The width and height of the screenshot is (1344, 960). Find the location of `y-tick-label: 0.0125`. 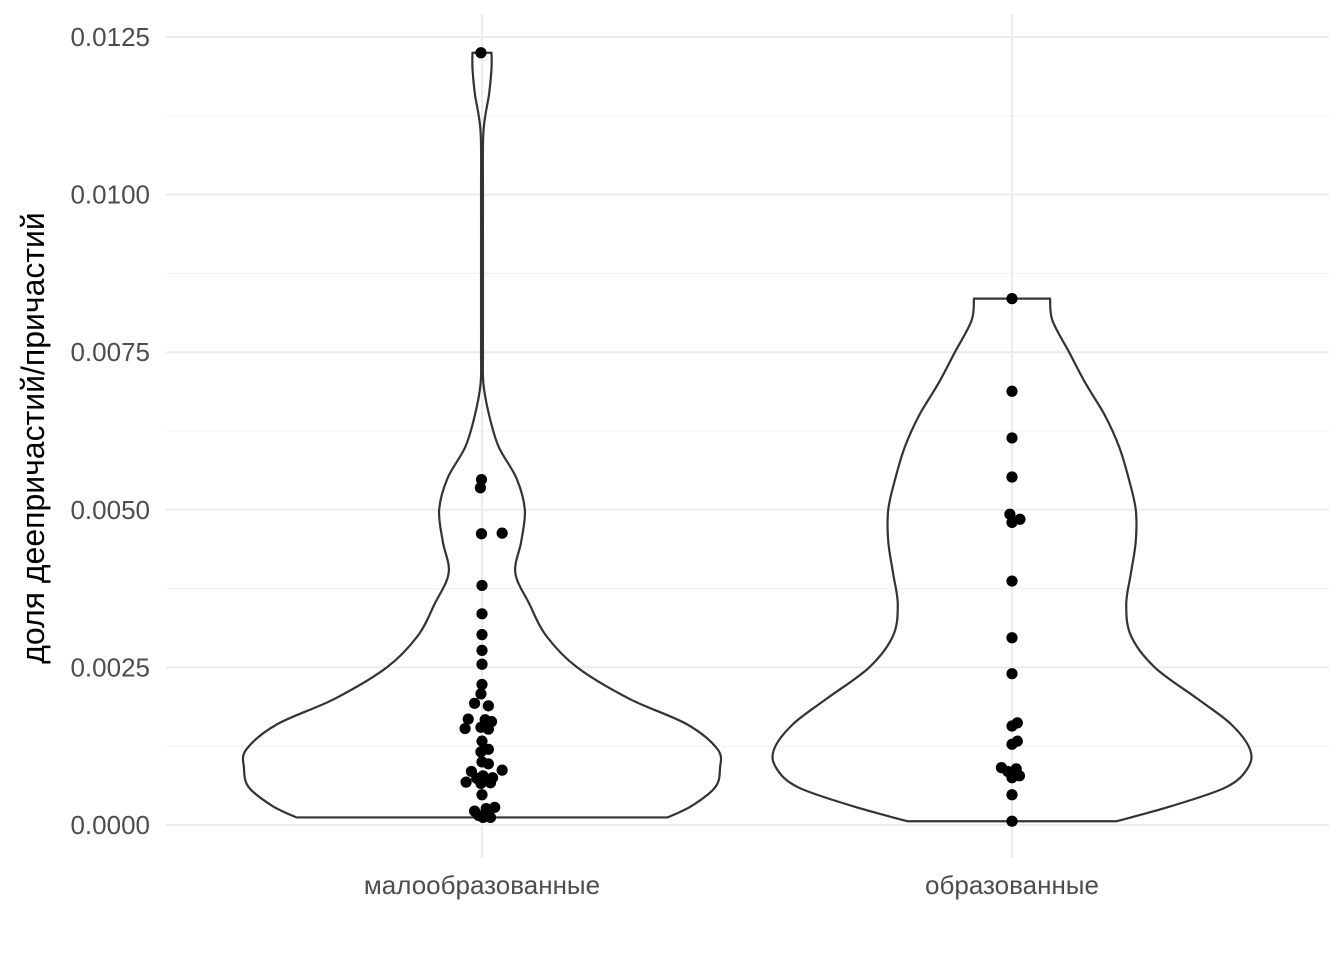

y-tick-label: 0.0125 is located at coordinates (110, 37).